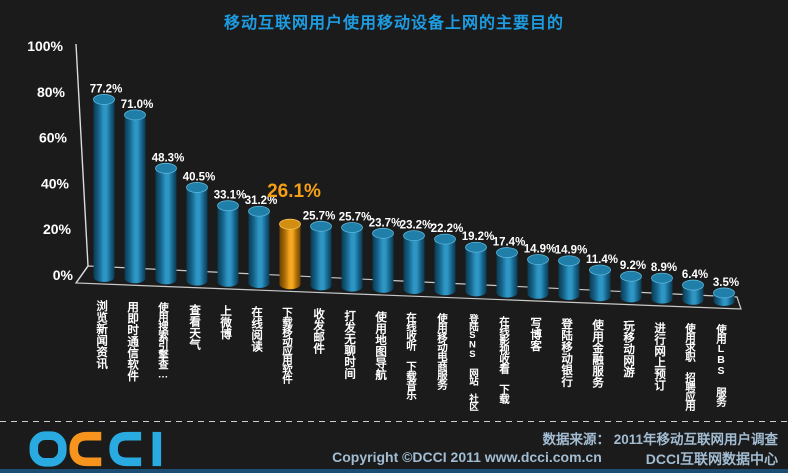 The image size is (788, 473). Describe the element at coordinates (509, 243) in the screenshot. I see `bar-value-label: 17.4%` at that location.